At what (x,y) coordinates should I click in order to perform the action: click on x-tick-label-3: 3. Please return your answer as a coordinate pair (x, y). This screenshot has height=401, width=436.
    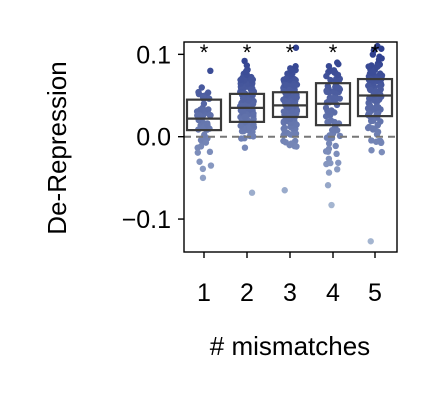
    Looking at the image, I should click on (290, 293).